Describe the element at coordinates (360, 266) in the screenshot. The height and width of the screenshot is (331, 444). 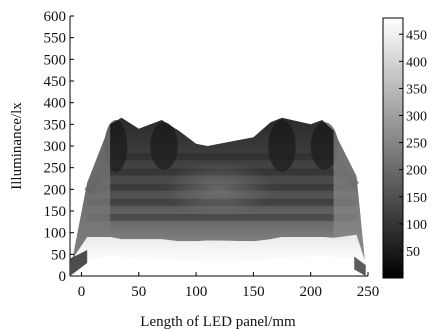
I see `surface-right-foot` at that location.